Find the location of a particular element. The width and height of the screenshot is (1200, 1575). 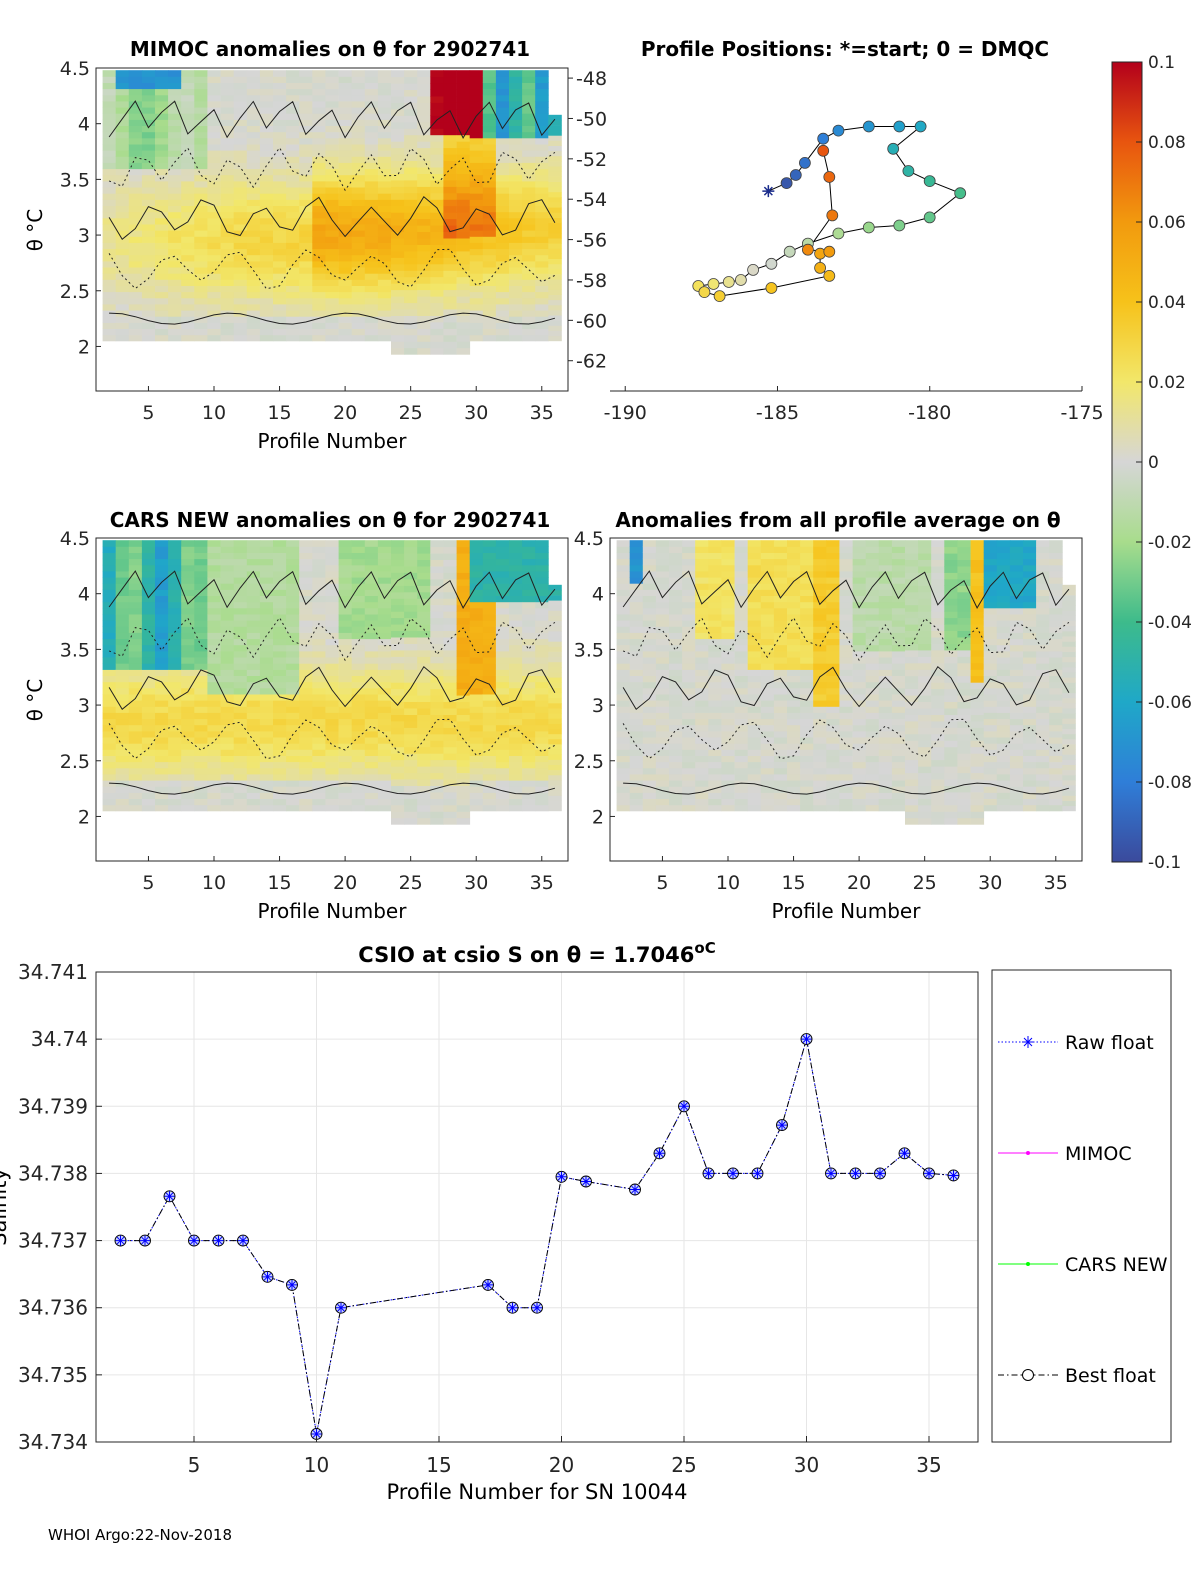

y-tick-label: 34.735 is located at coordinates (53, 1375).